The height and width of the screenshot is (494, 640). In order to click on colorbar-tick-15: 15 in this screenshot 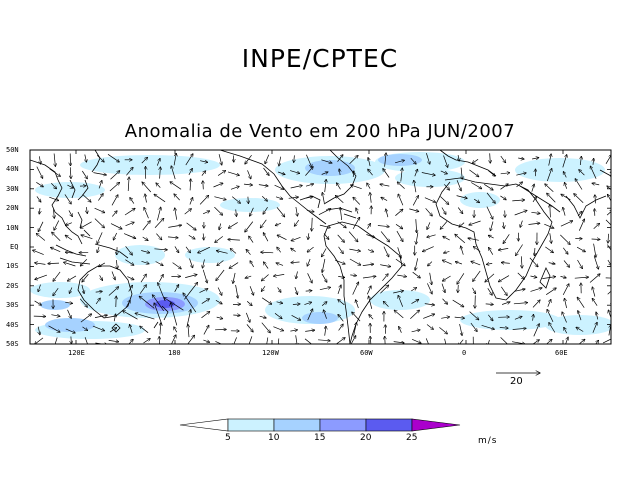, I will do `click(320, 438)`.